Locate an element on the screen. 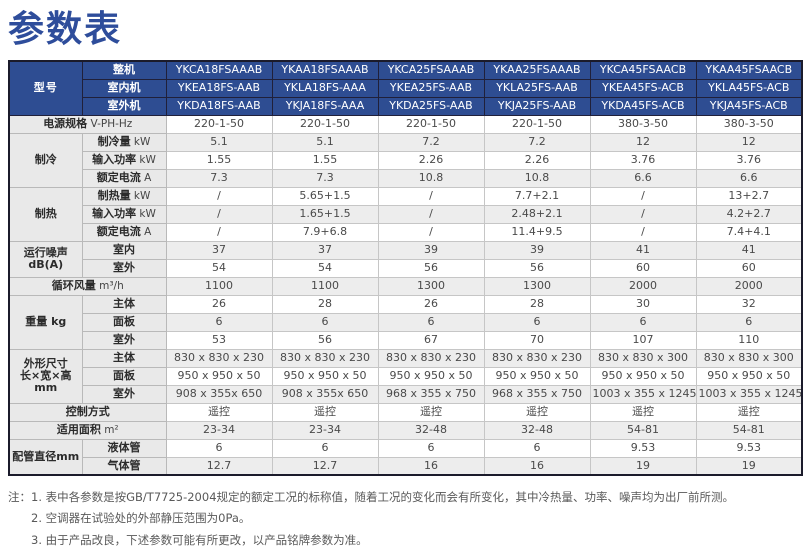 This screenshot has width=809, height=551. param-value: 16 is located at coordinates (431, 466).